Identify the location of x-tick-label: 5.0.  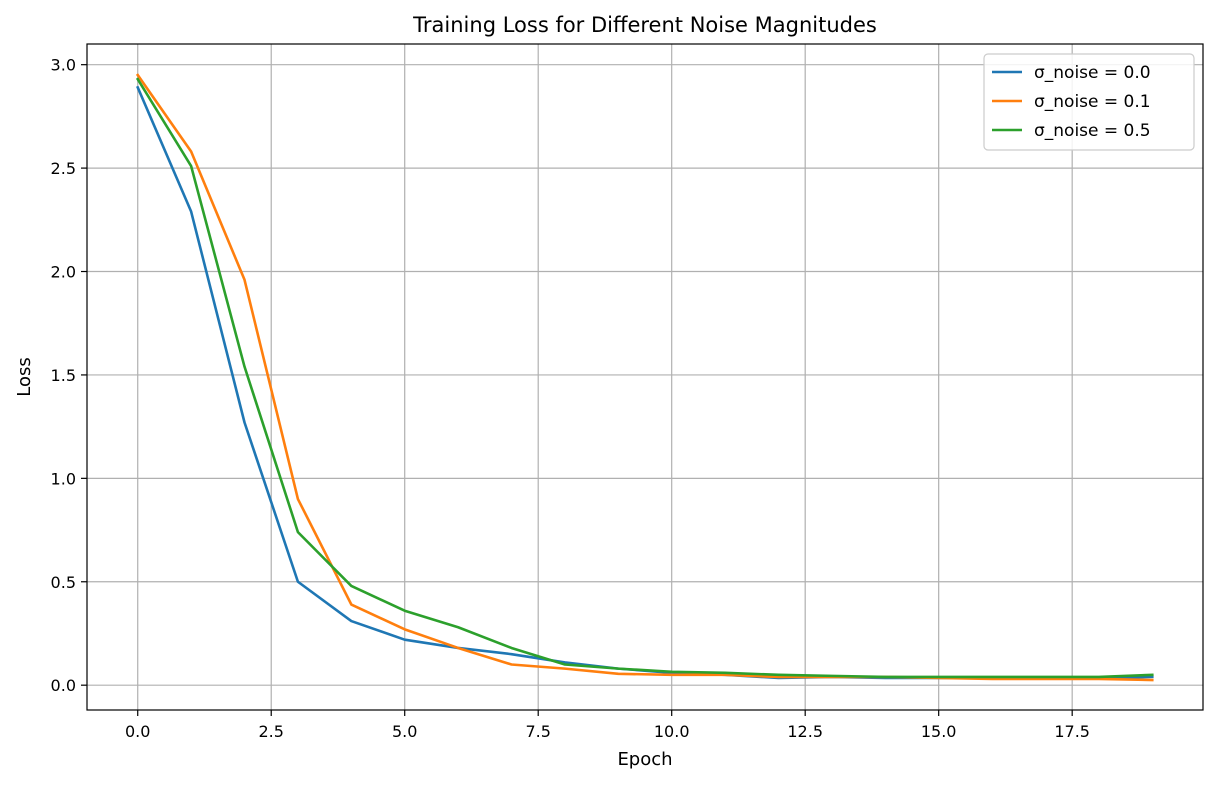
(404, 731).